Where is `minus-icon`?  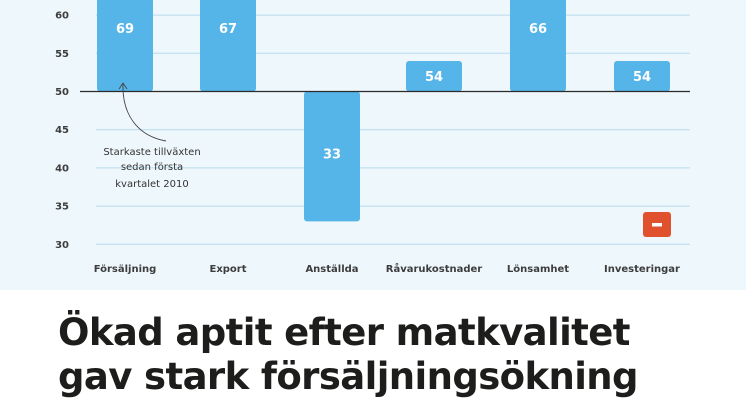
minus-icon is located at coordinates (657, 225).